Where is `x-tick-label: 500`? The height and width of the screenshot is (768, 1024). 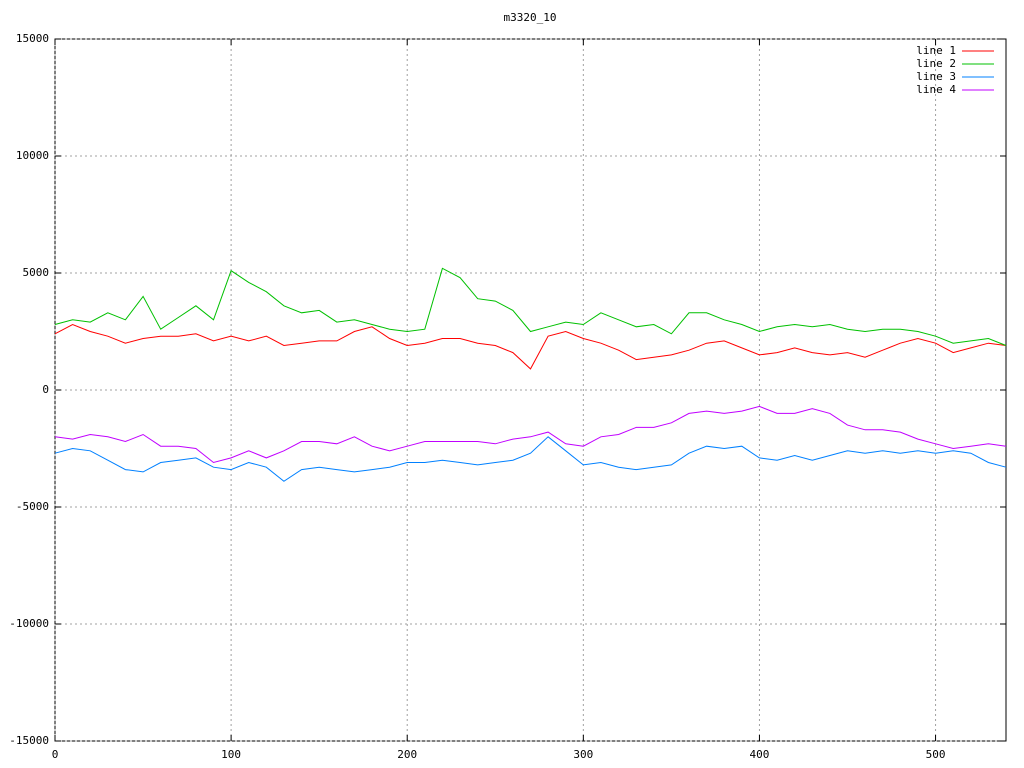 x-tick-label: 500 is located at coordinates (936, 754).